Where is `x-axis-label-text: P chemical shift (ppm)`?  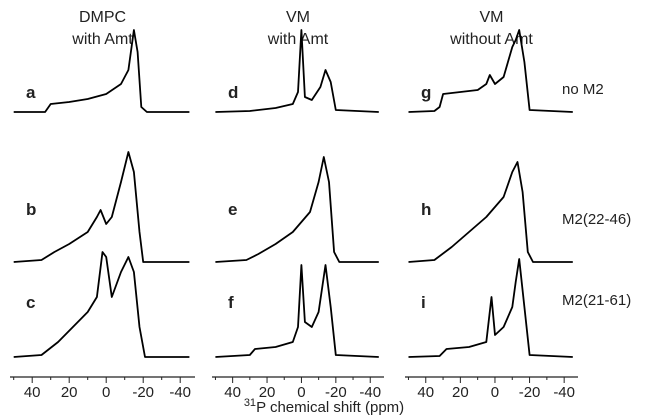
x-axis-label-text: P chemical shift (ppm) is located at coordinates (330, 407).